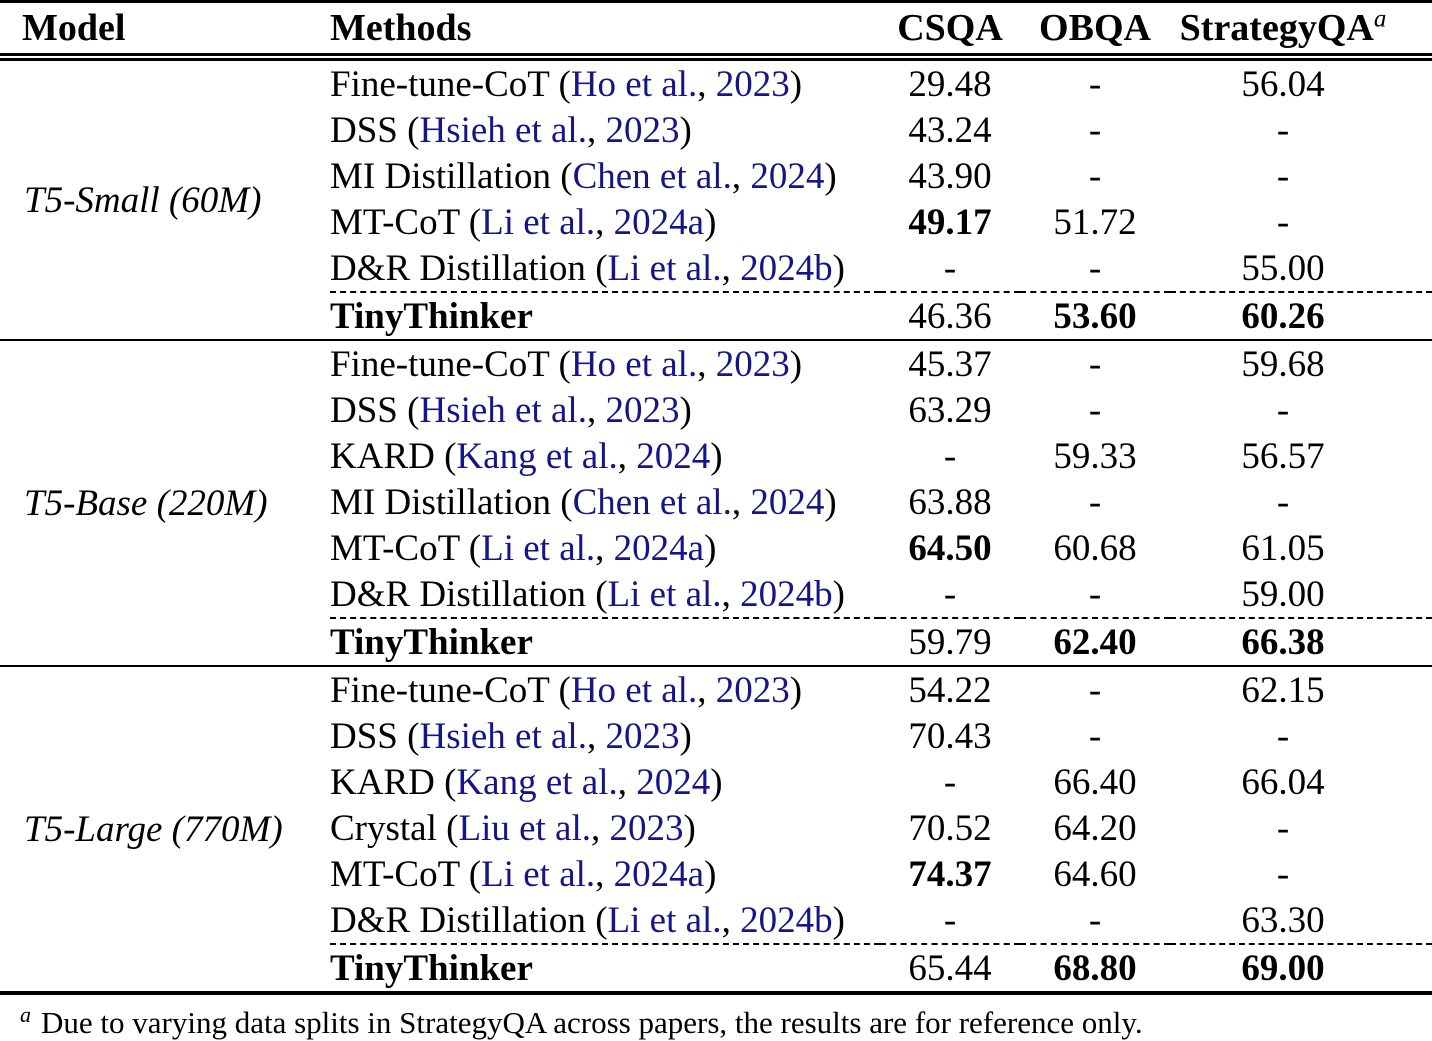 The image size is (1432, 1041). Describe the element at coordinates (25, 1014) in the screenshot. I see `footnote-marker: a` at that location.